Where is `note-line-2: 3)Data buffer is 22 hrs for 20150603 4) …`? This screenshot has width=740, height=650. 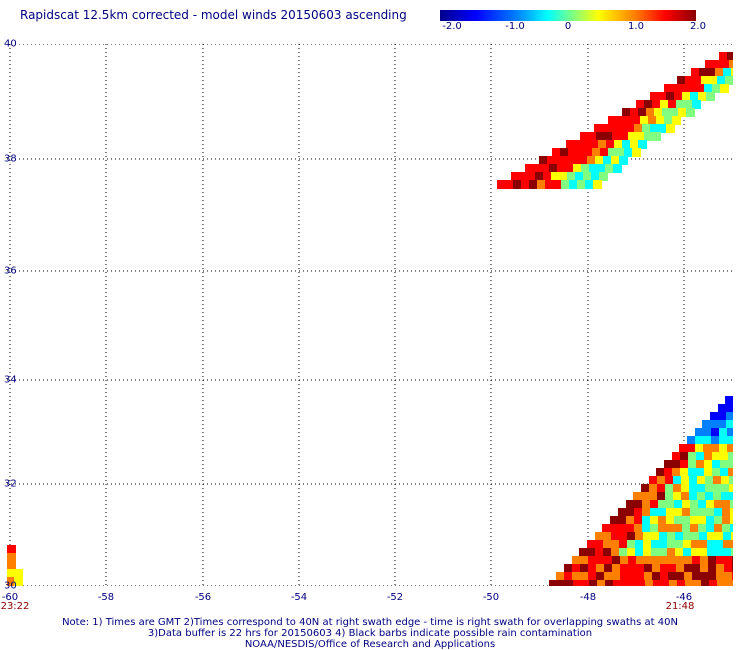
note-line-2: 3)Data buffer is 22 hrs for 20150603 4) … is located at coordinates (370, 633).